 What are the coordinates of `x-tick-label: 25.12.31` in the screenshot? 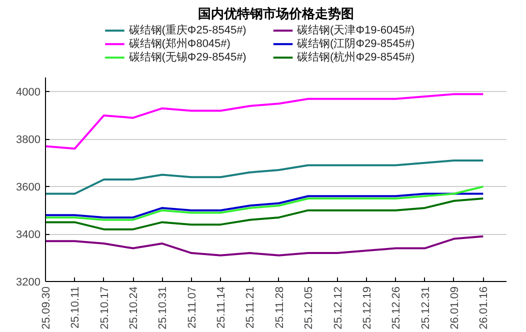 It's located at (426, 308).